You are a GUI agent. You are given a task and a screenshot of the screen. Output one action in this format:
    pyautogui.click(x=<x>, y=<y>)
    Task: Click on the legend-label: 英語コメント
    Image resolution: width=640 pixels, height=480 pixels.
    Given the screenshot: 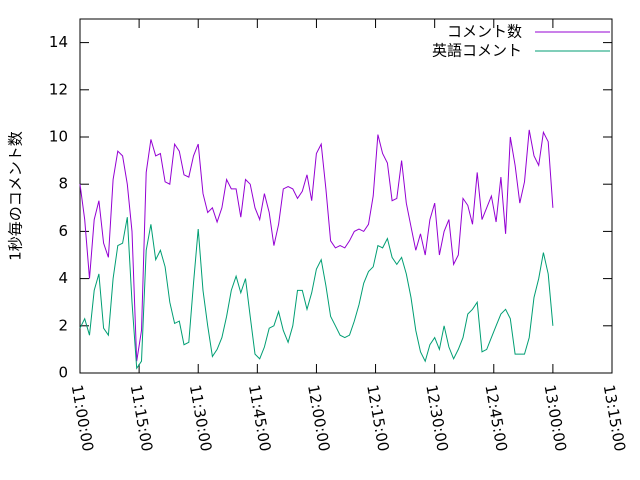 What is the action you would take?
    pyautogui.click(x=477, y=51)
    